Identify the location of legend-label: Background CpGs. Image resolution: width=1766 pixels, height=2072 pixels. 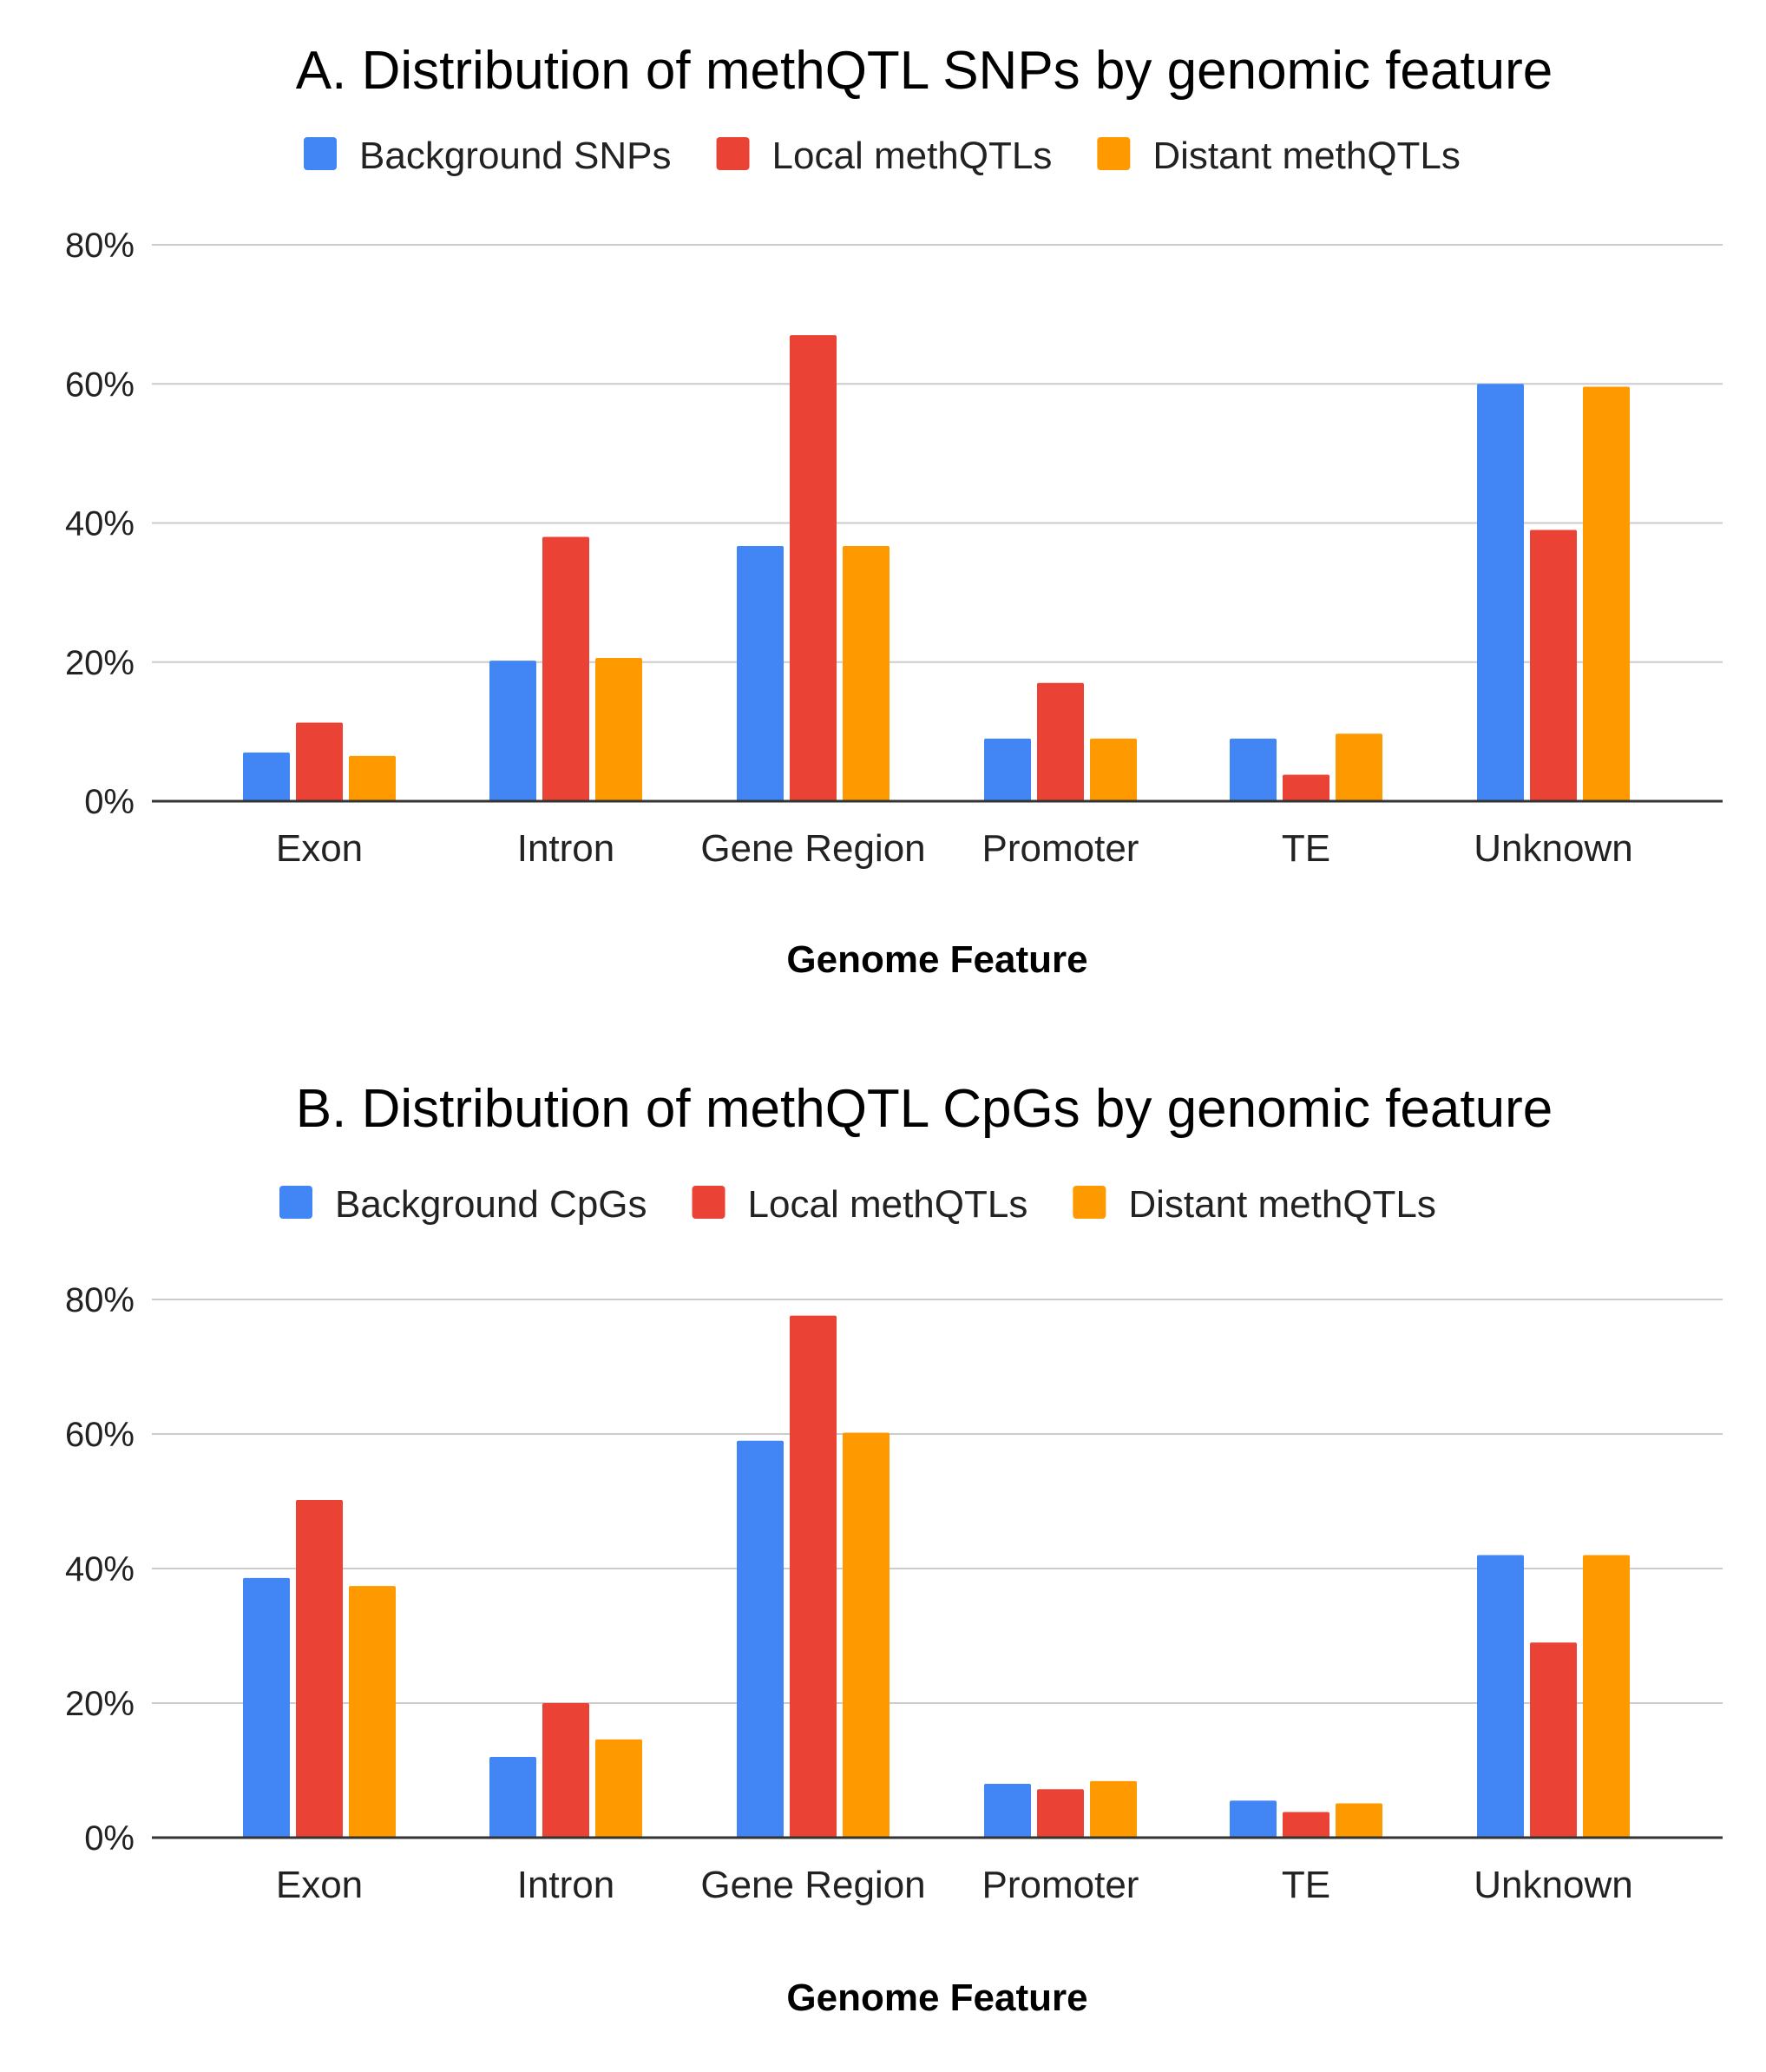
(491, 1204).